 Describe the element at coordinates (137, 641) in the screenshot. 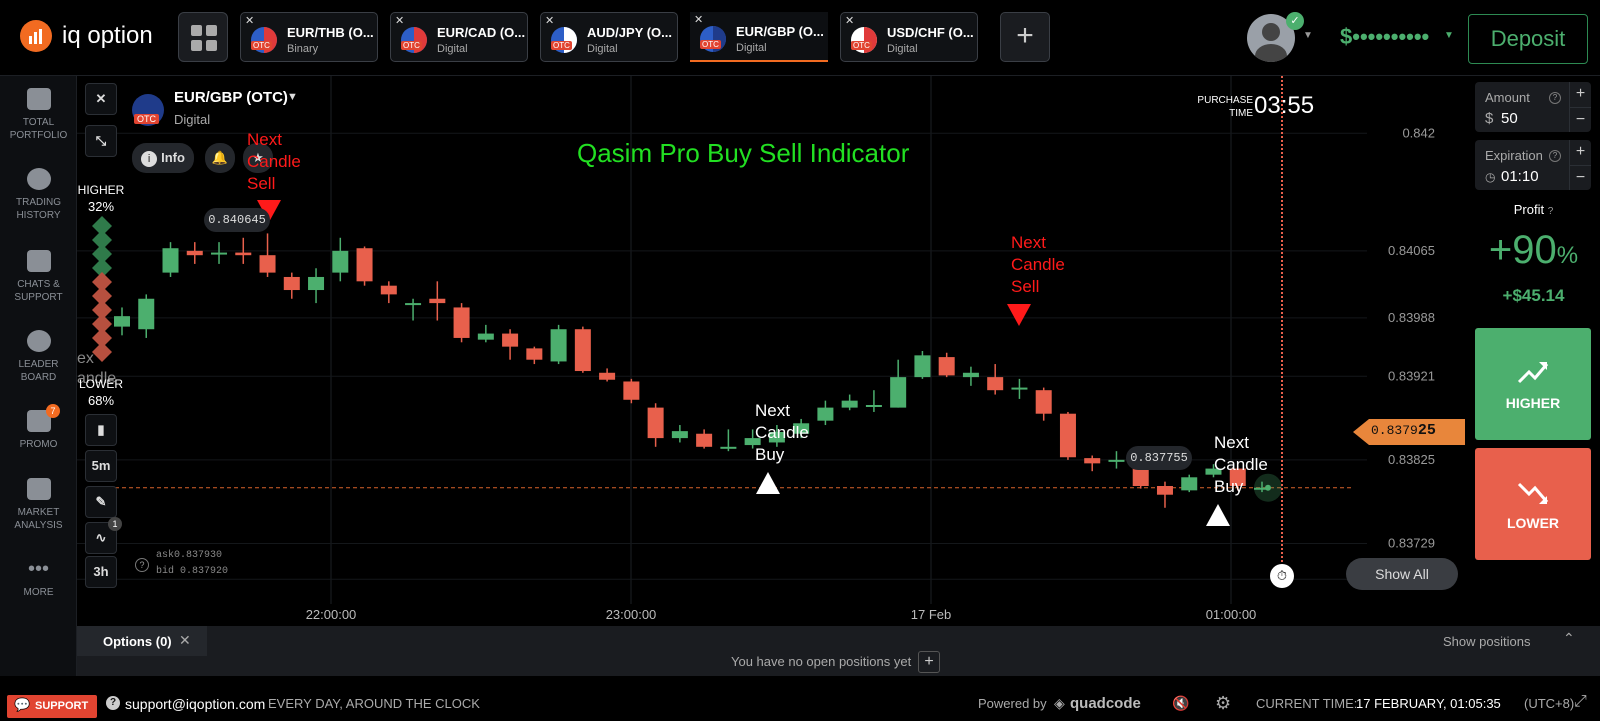

I see `options-title: Options (0)` at that location.